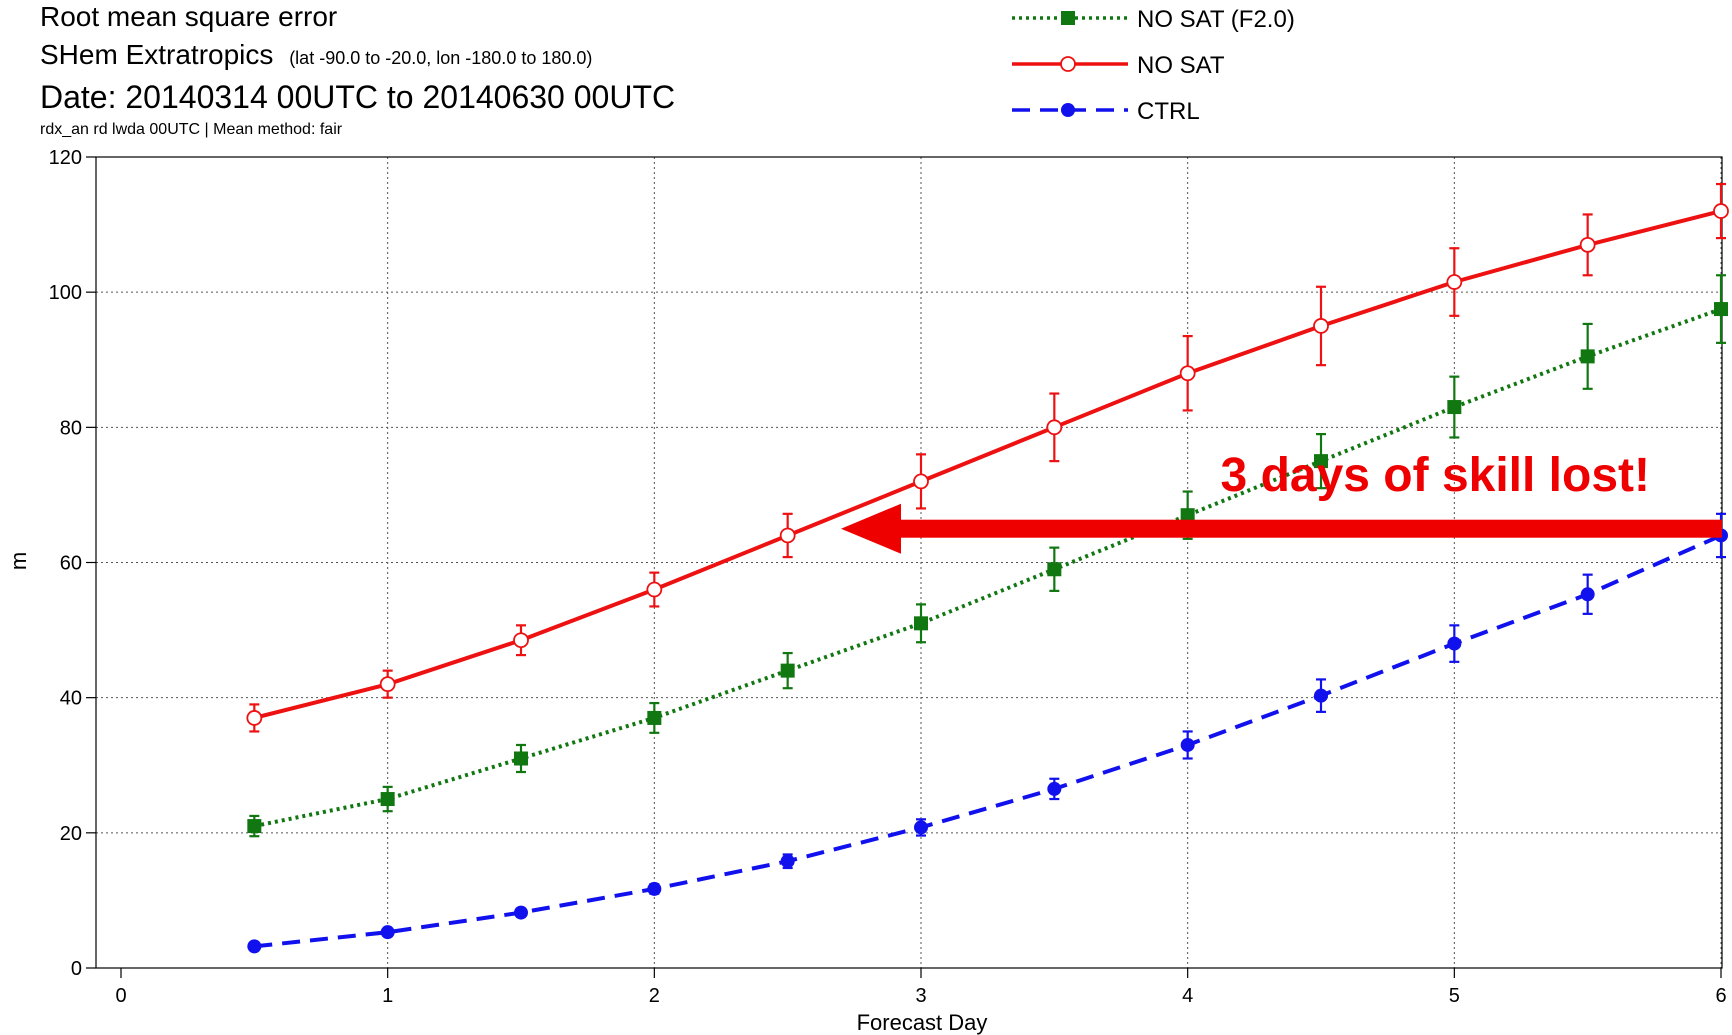  I want to click on chart-title: Root mean square error, so click(188, 16).